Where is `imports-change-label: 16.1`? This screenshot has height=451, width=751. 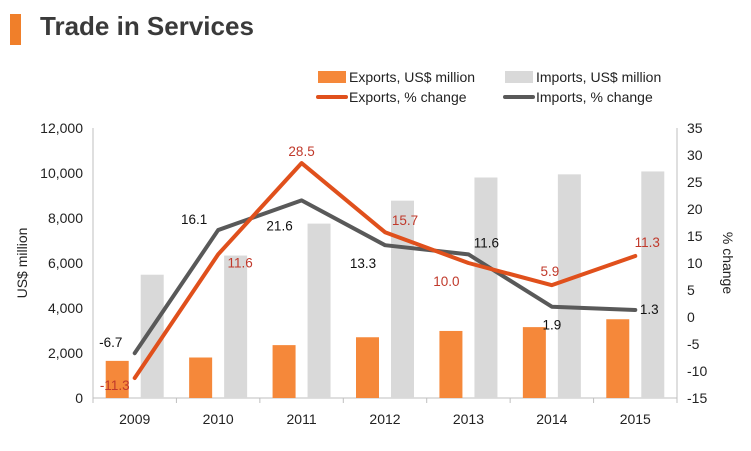 imports-change-label: 16.1 is located at coordinates (194, 219).